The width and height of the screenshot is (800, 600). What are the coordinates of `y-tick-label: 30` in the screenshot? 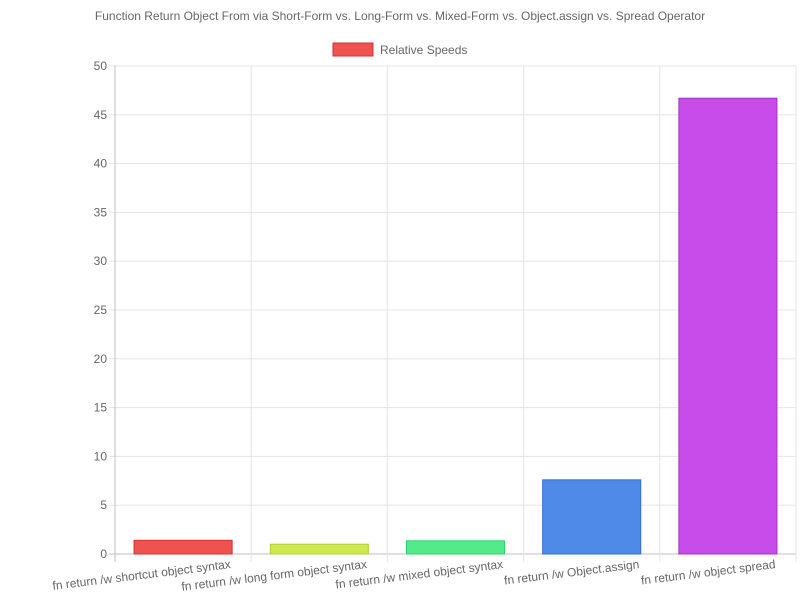 It's located at (101, 261).